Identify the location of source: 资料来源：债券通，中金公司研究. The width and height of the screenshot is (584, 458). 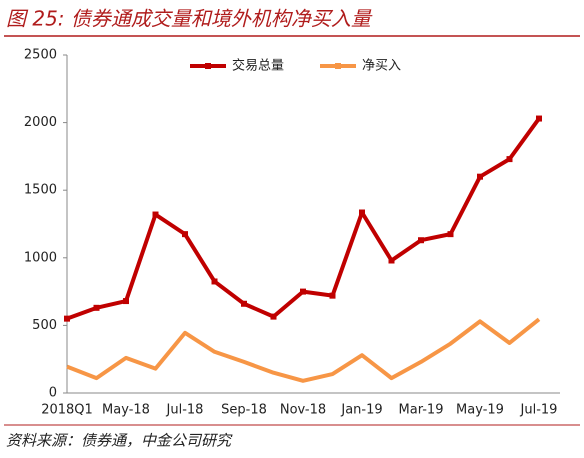
(119, 441).